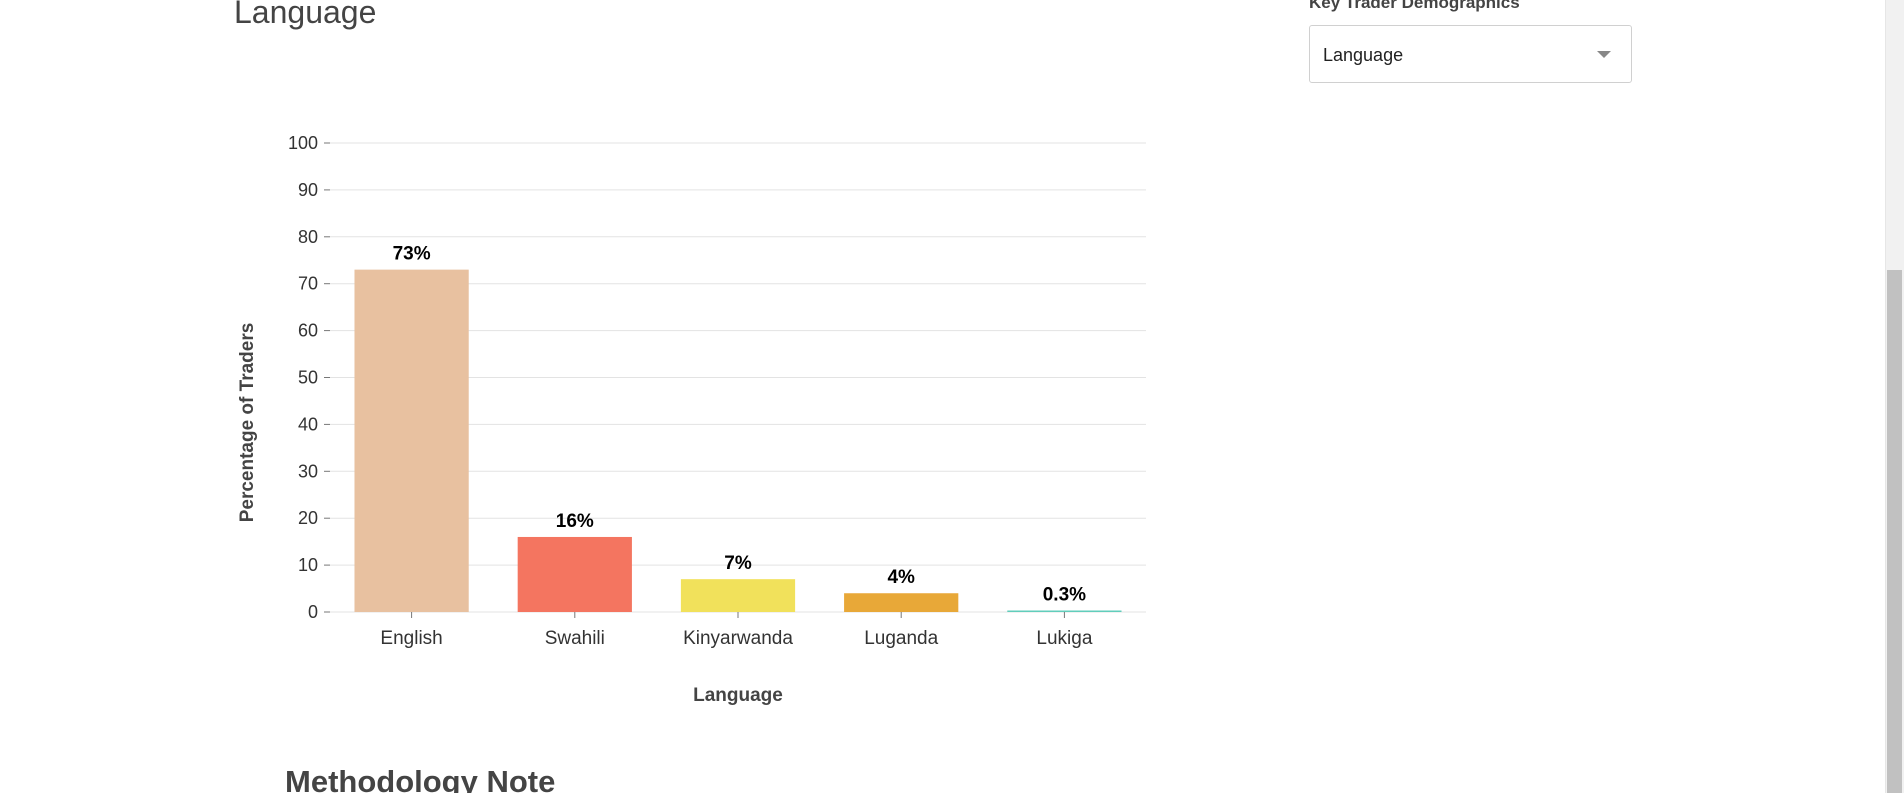 This screenshot has width=1904, height=793. Describe the element at coordinates (308, 471) in the screenshot. I see `y-tick-label: 30` at that location.